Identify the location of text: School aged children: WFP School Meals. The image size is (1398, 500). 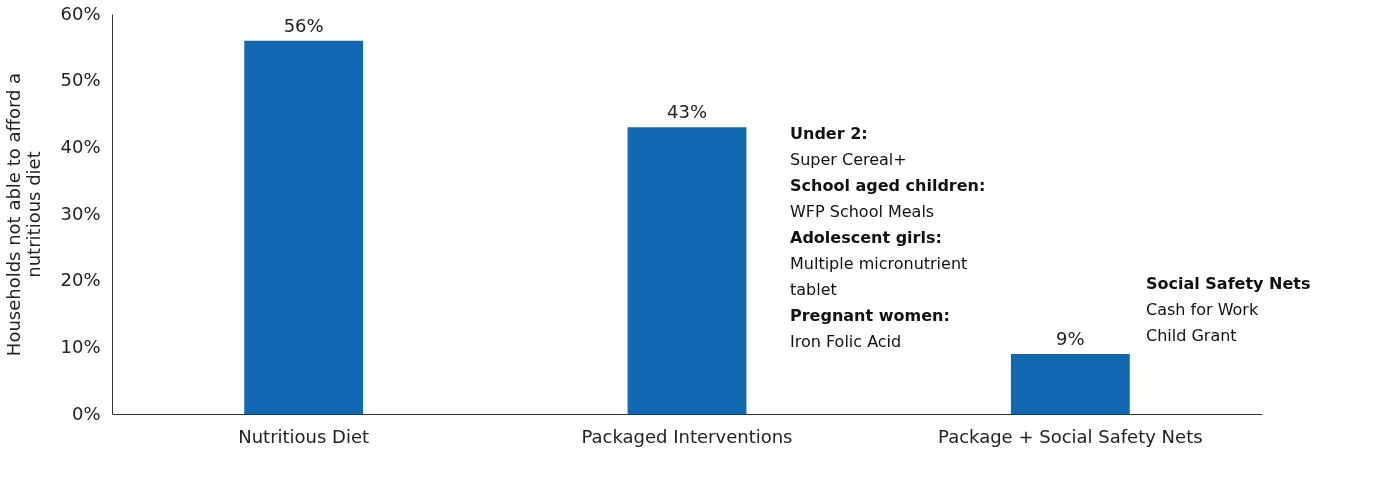
(888, 198).